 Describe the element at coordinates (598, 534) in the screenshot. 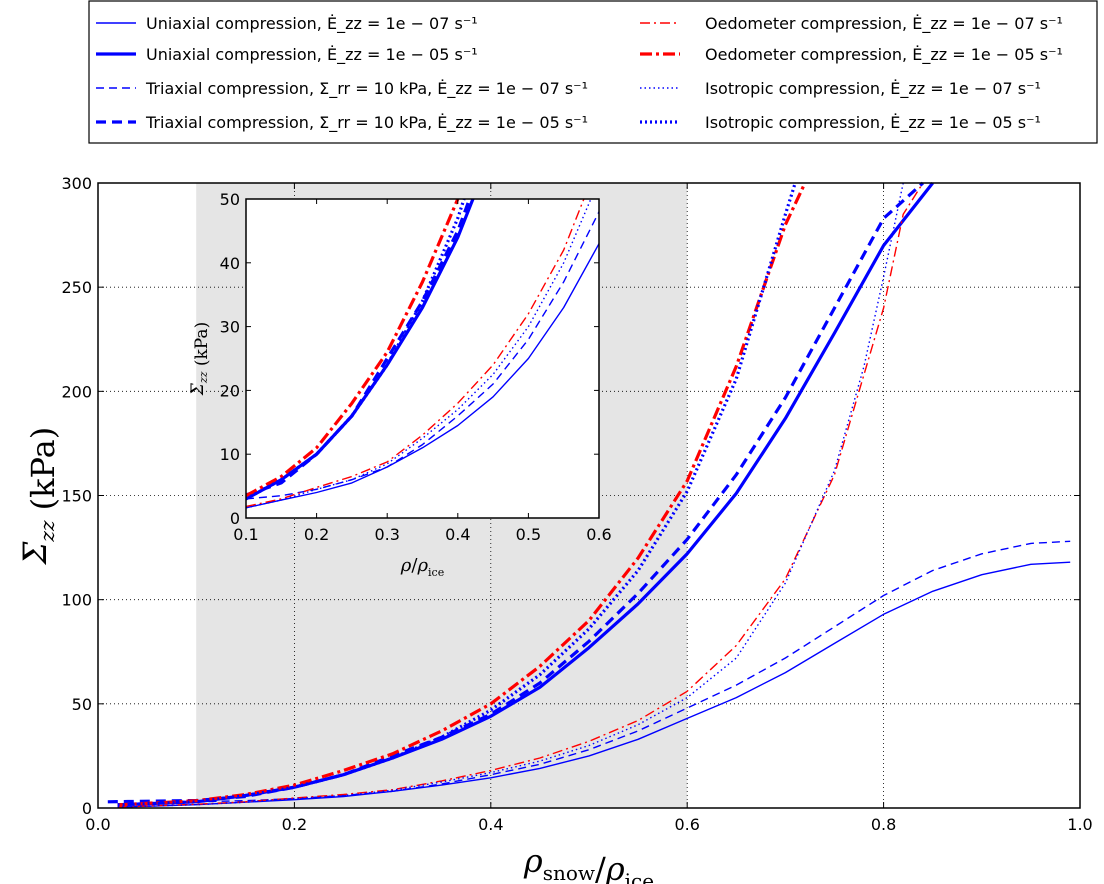

I see `inset-x-tick-label: 0.6` at that location.